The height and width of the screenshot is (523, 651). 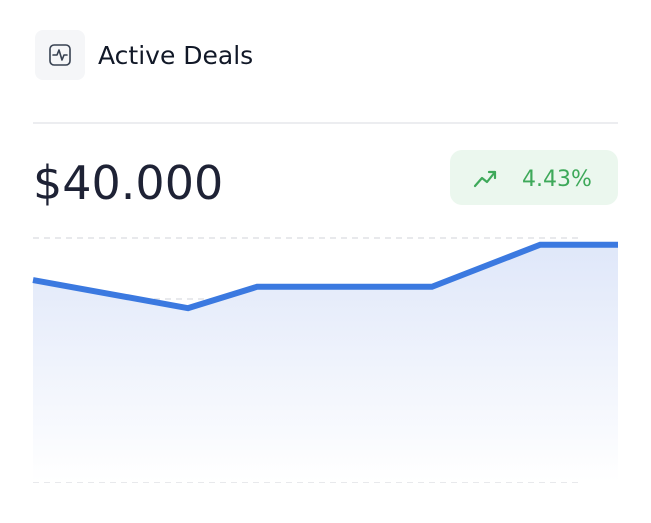 What do you see at coordinates (60, 55) in the screenshot?
I see `pulse-icon` at bounding box center [60, 55].